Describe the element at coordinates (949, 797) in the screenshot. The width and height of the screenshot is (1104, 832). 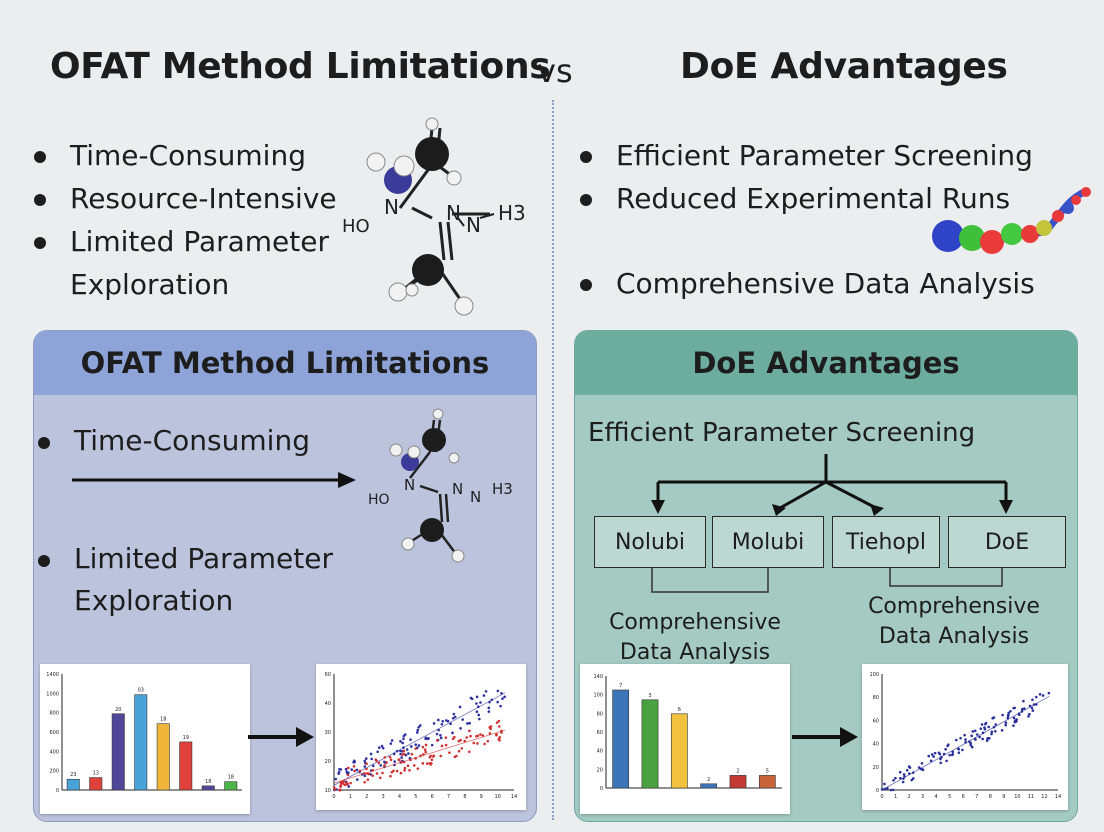
I see `x-tick-label: 5` at that location.